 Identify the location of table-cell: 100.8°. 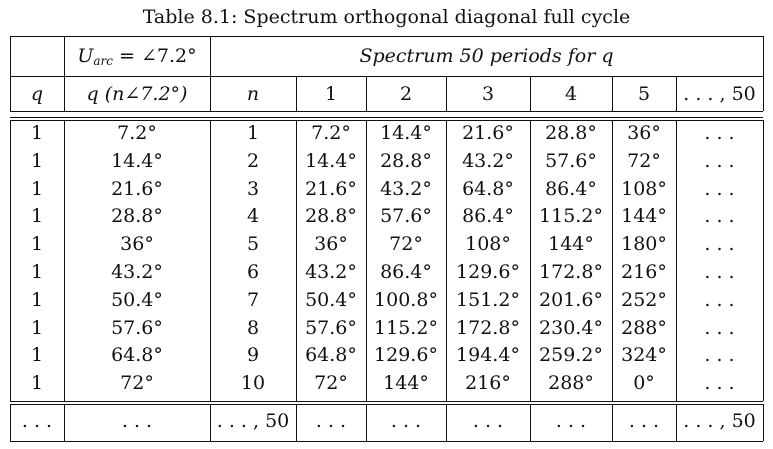
(406, 300).